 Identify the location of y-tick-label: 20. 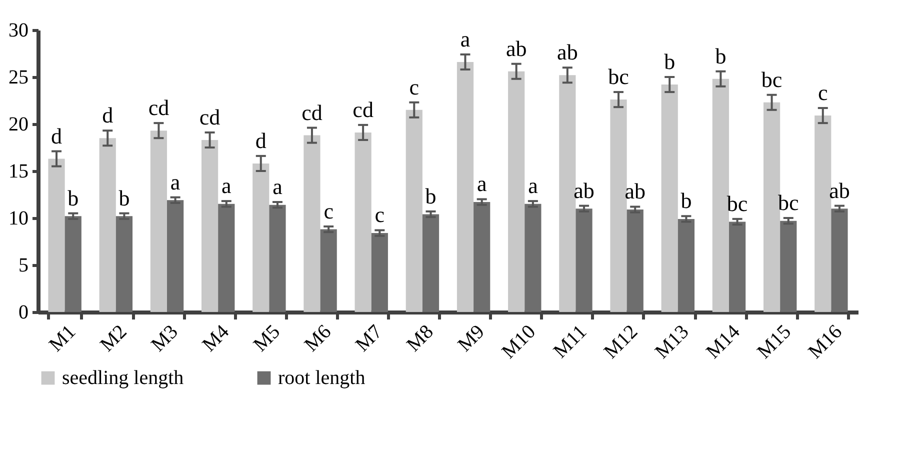
(18, 125).